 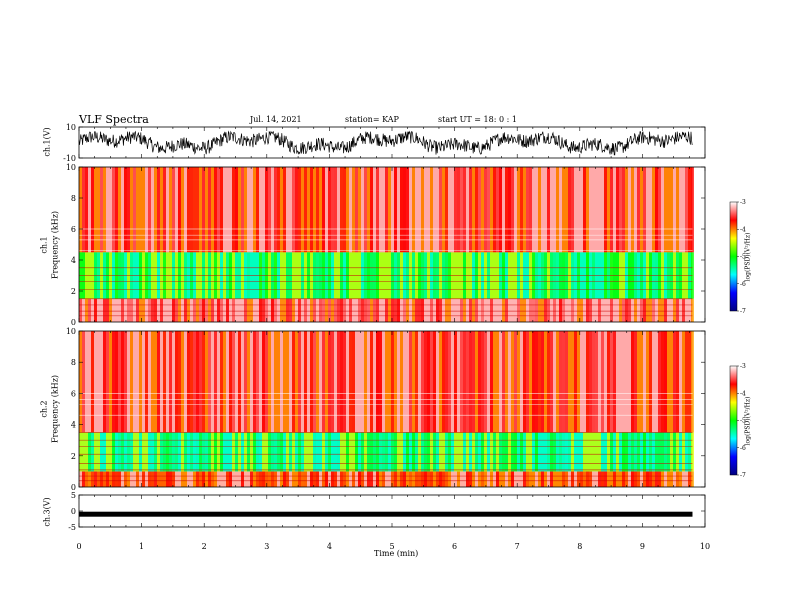 I want to click on time-tick-label: 8, so click(x=579, y=546).